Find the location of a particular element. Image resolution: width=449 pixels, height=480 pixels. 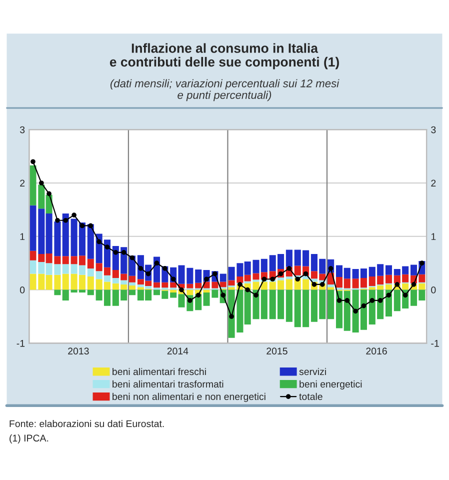

x-tick-label: 2014 is located at coordinates (177, 351).